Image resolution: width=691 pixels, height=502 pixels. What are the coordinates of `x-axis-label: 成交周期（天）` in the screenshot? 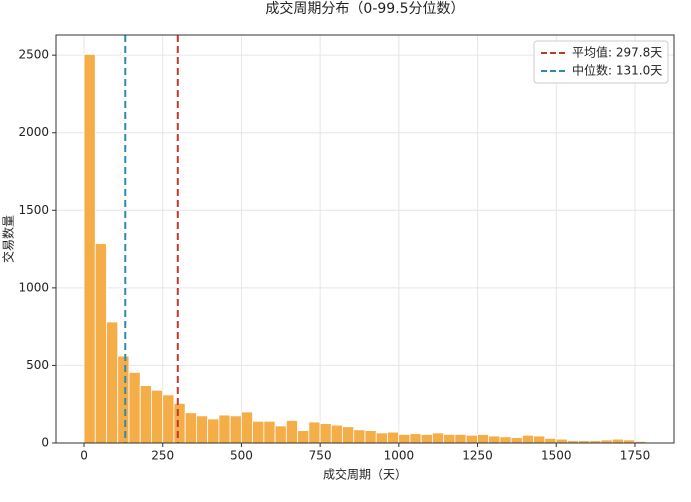 It's located at (365, 474).